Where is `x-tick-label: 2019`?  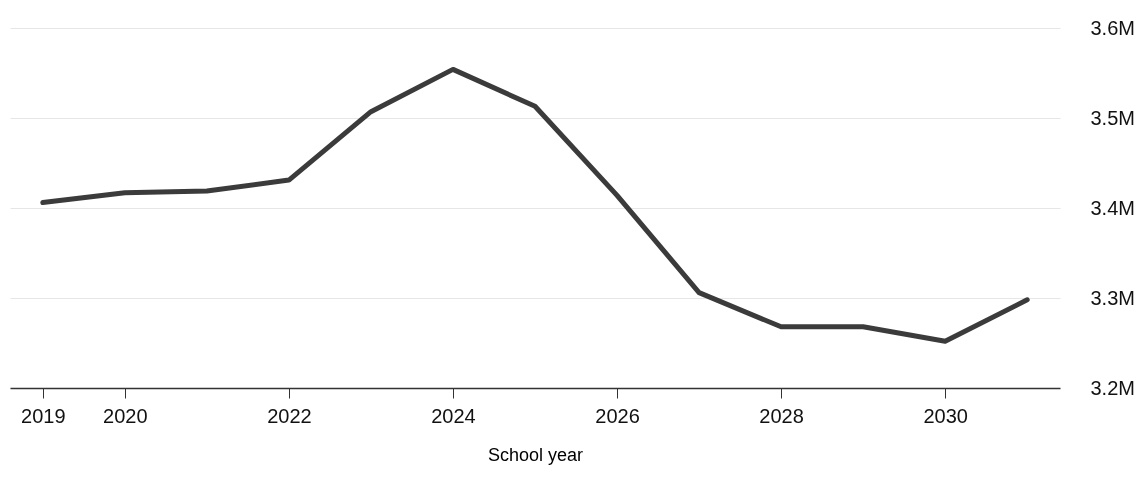
x-tick-label: 2019 is located at coordinates (43, 415).